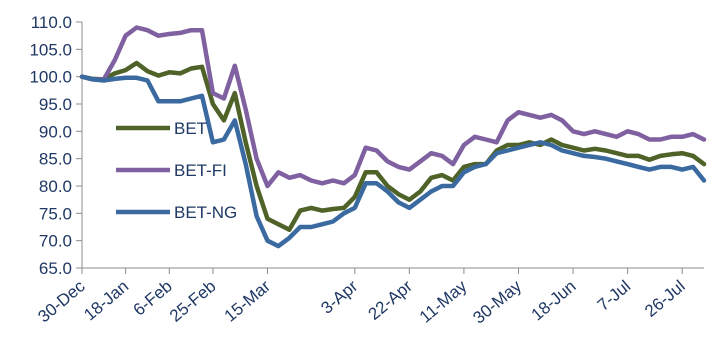 The image size is (711, 338). Describe the element at coordinates (171, 170) in the screenshot. I see `legend-entry: BET-FI` at that location.